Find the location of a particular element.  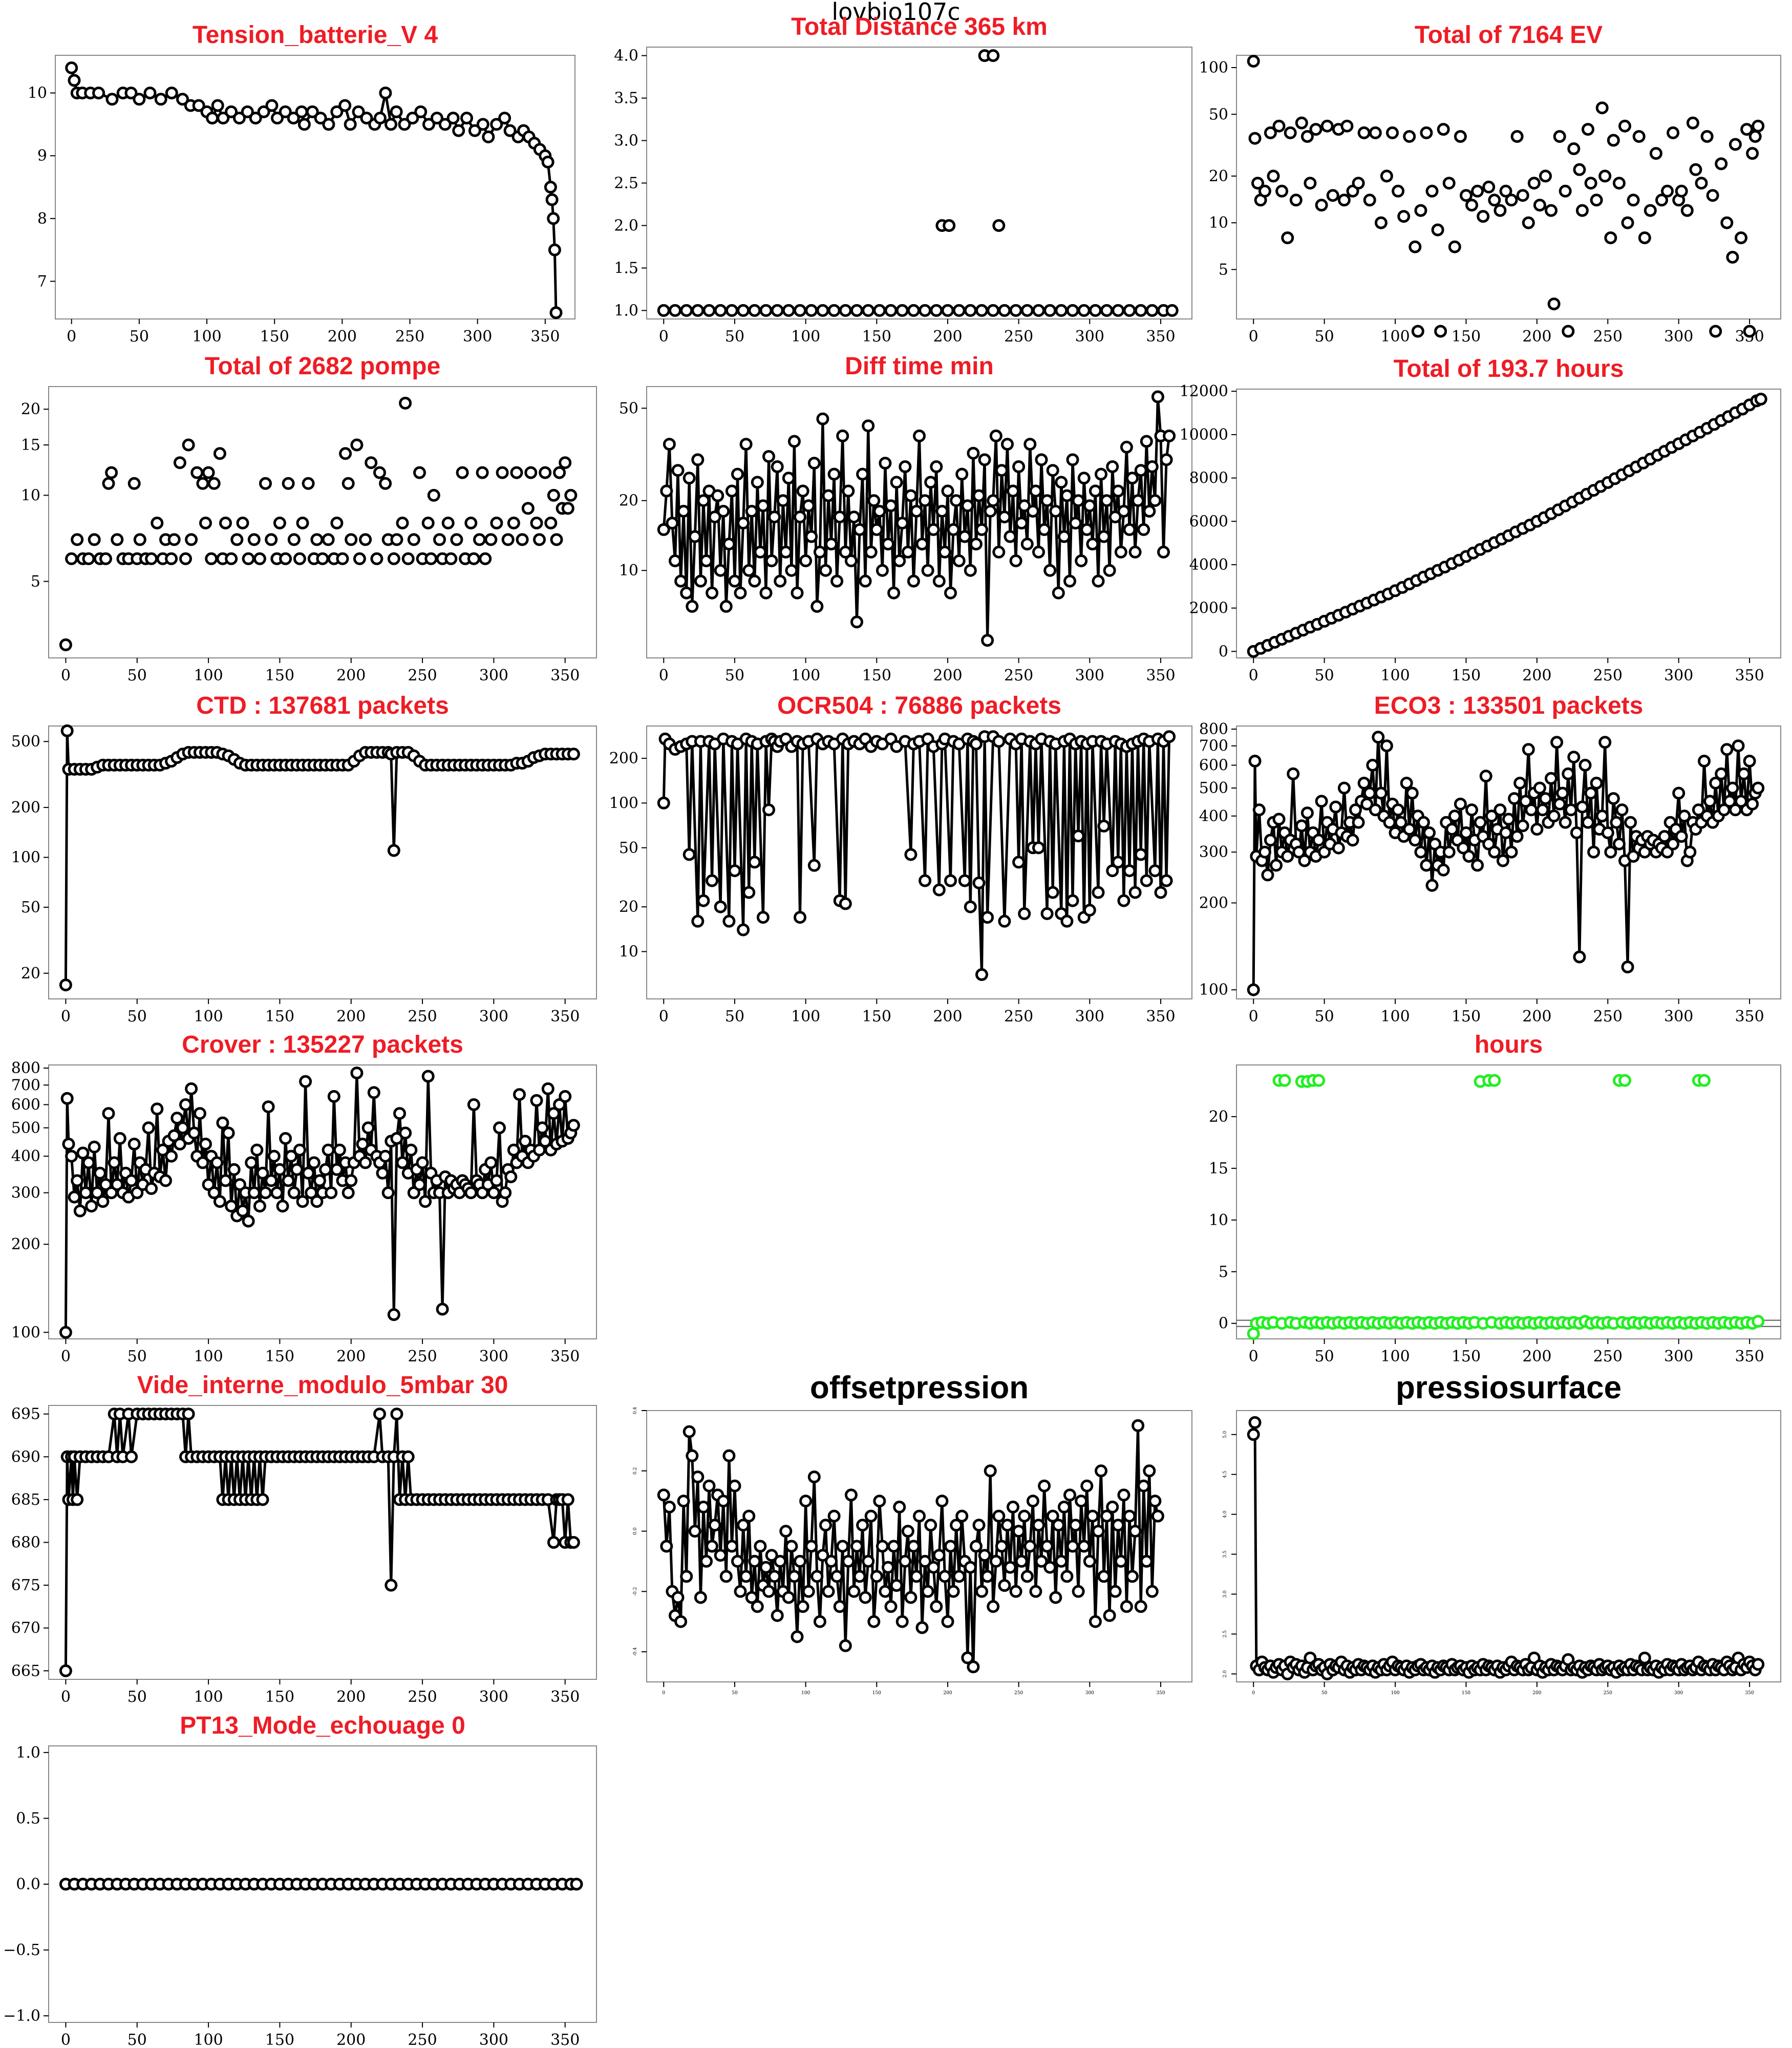

y-tick-label: 20 is located at coordinates (30, 409).